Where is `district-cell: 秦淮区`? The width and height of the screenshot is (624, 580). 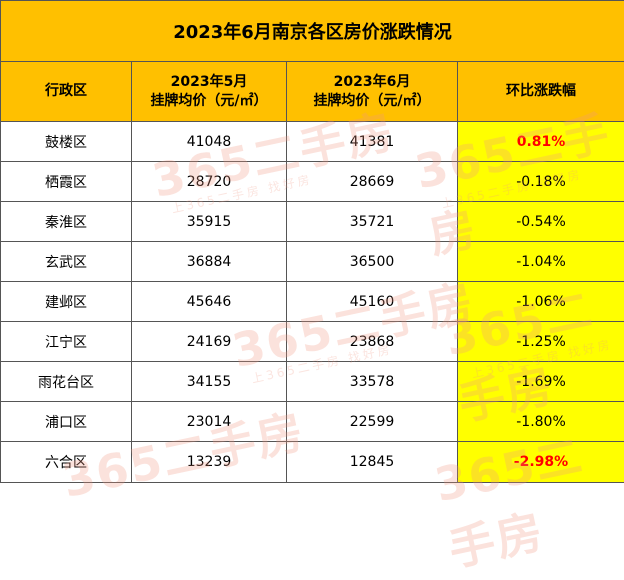 district-cell: 秦淮区 is located at coordinates (66, 222).